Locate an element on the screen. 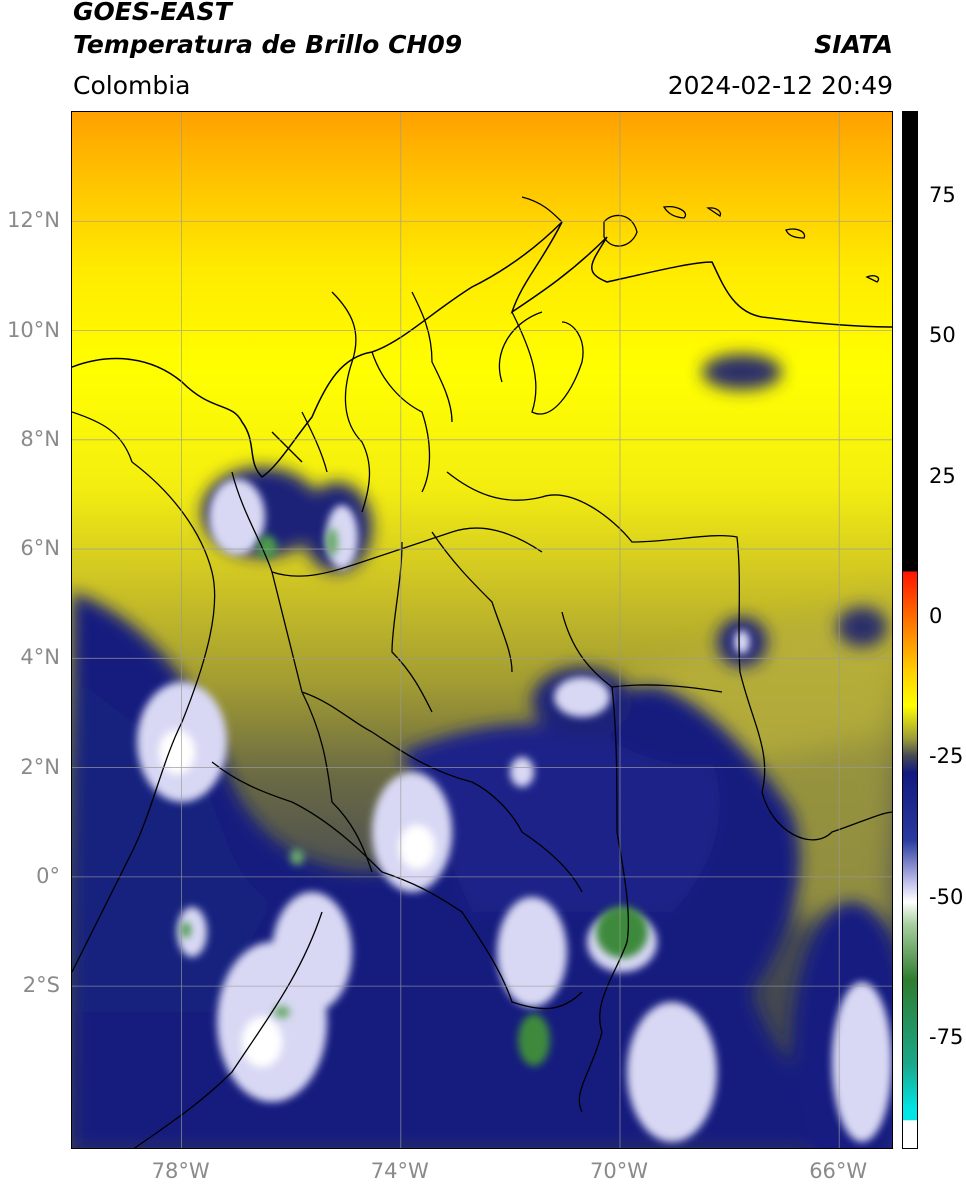 The width and height of the screenshot is (966, 1190). lat-tick-label: 12°N is located at coordinates (33, 220).